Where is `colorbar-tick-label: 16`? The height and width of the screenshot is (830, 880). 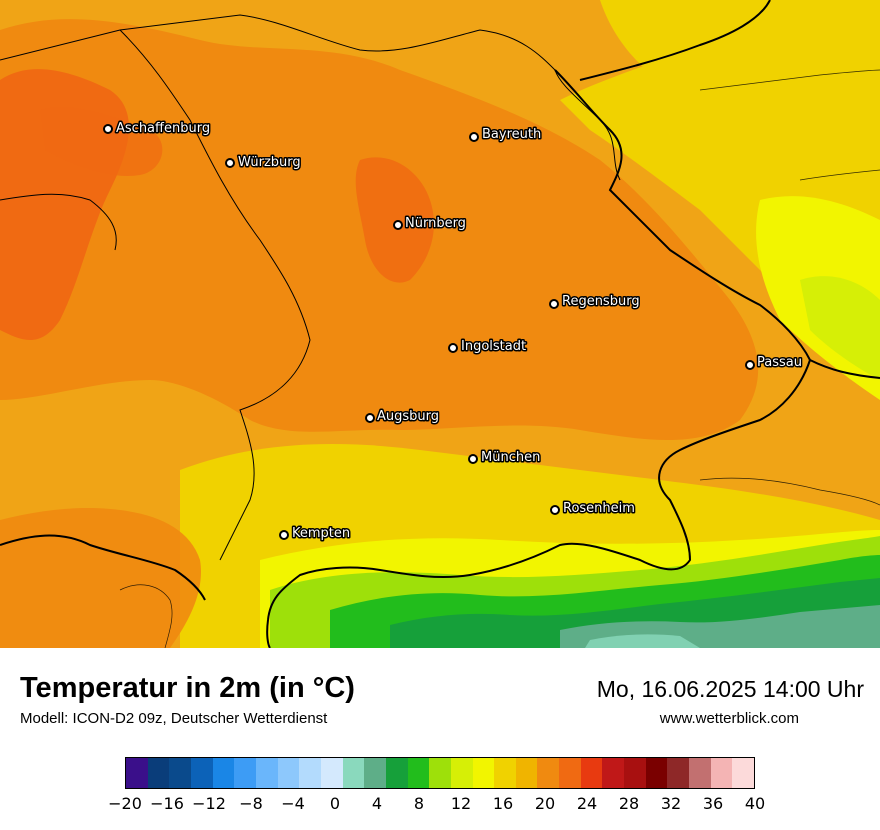 colorbar-tick-label: 16 is located at coordinates (503, 803).